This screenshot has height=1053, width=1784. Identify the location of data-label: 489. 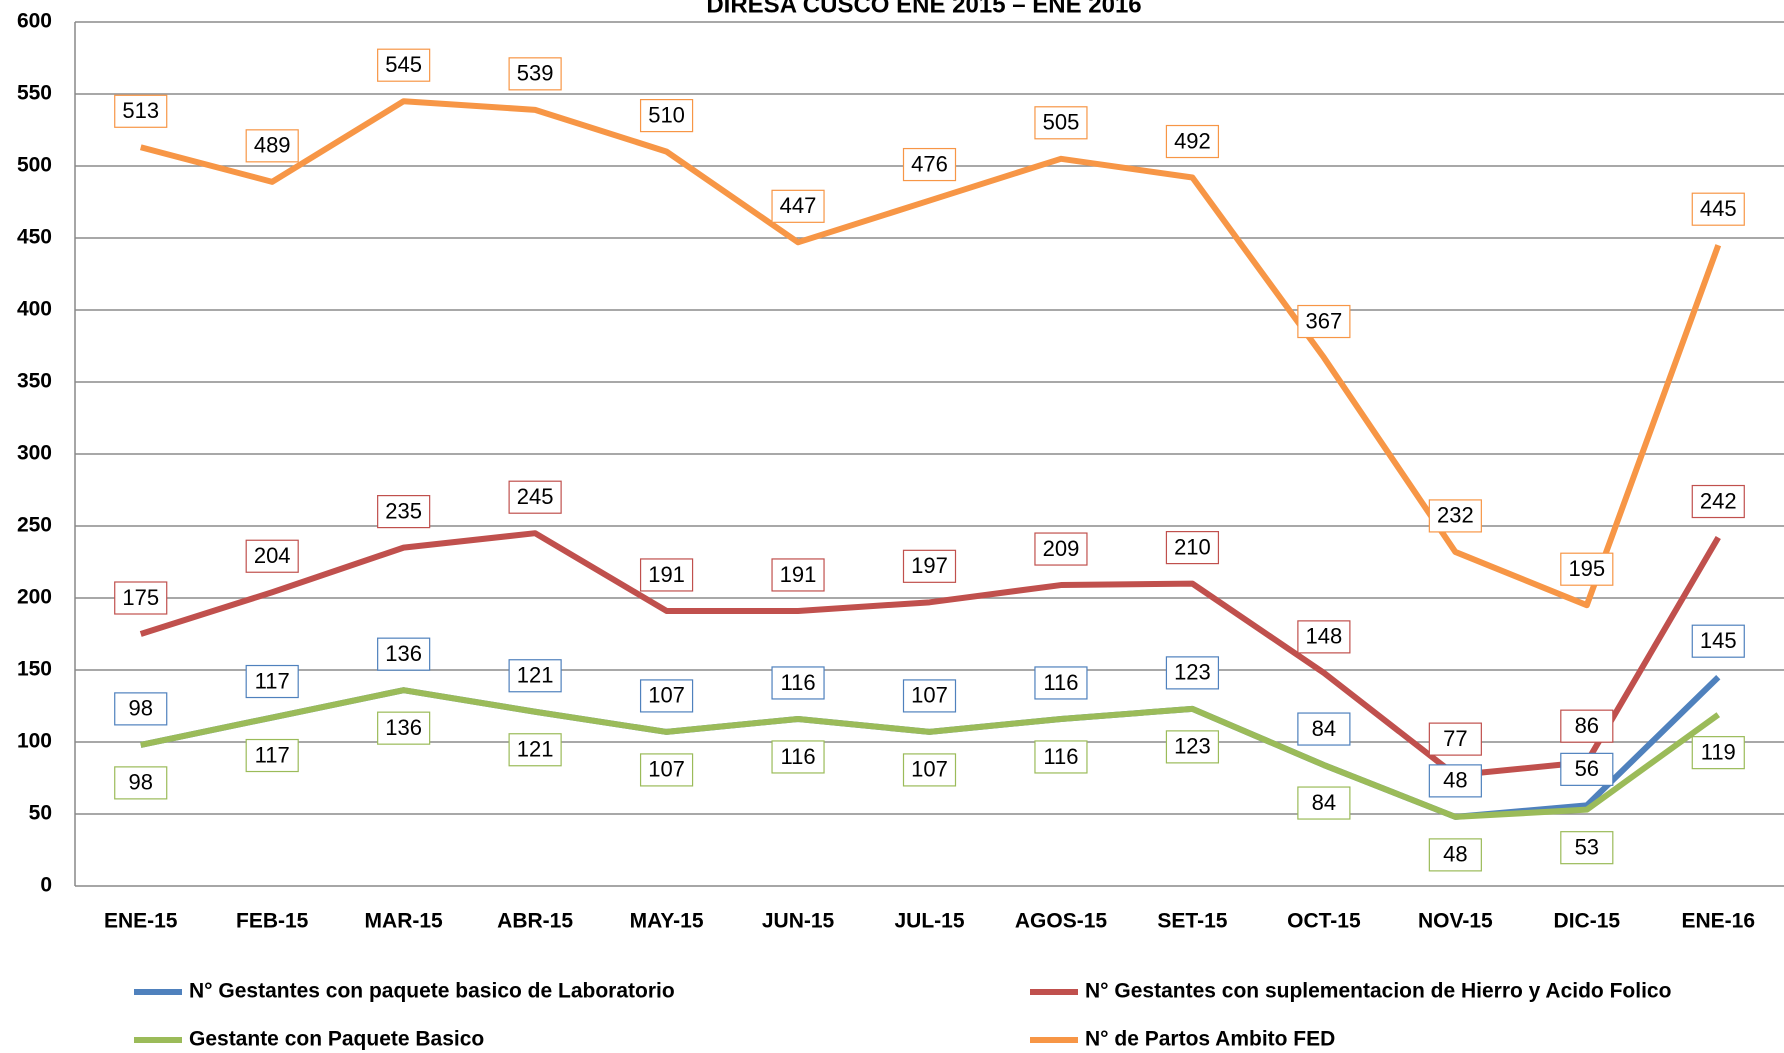
(272, 145).